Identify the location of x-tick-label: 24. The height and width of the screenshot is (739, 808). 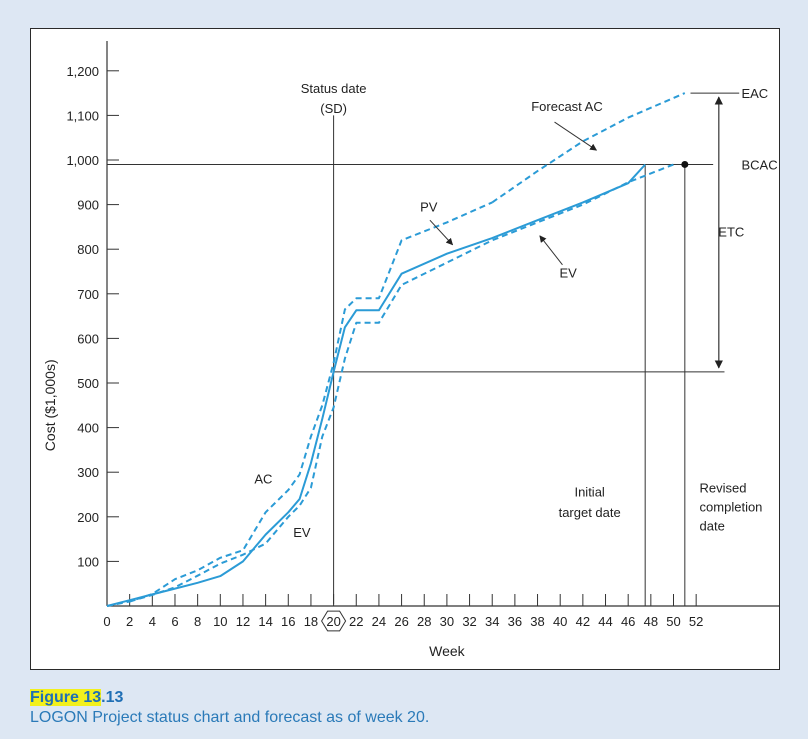
(379, 621).